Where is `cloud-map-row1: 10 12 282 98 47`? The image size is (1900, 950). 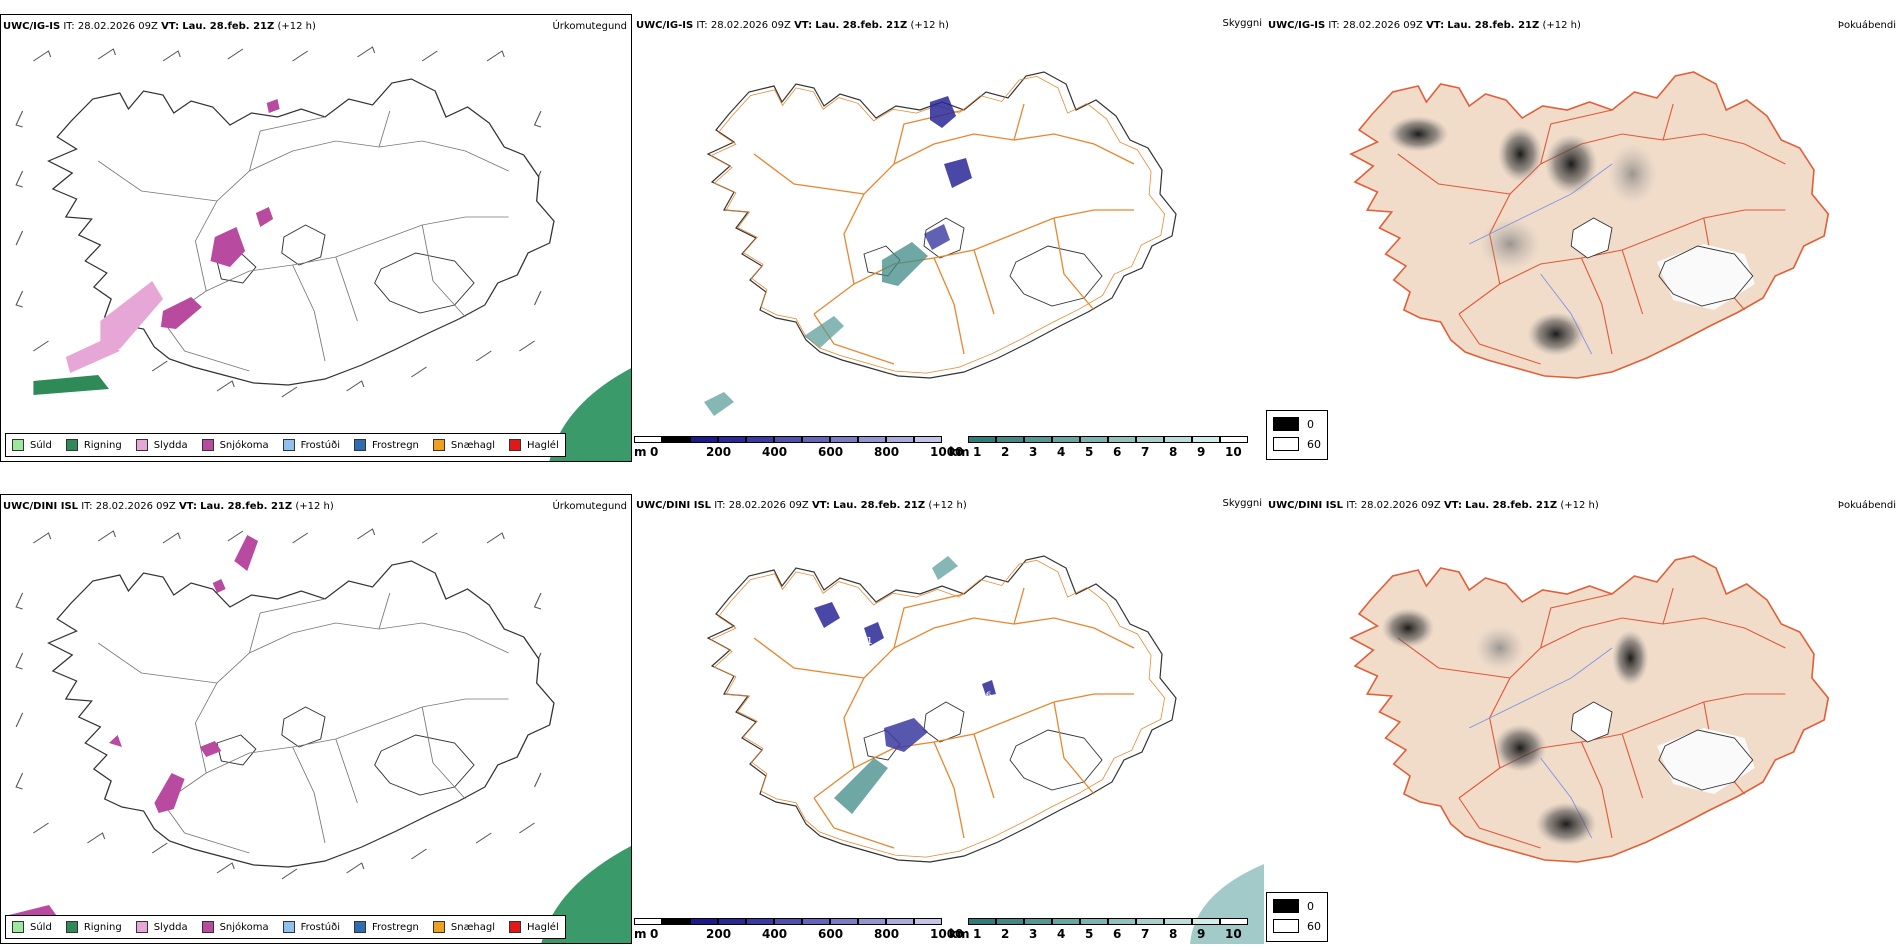
cloud-map-row1: 10 12 282 98 47 is located at coordinates (934, 247).